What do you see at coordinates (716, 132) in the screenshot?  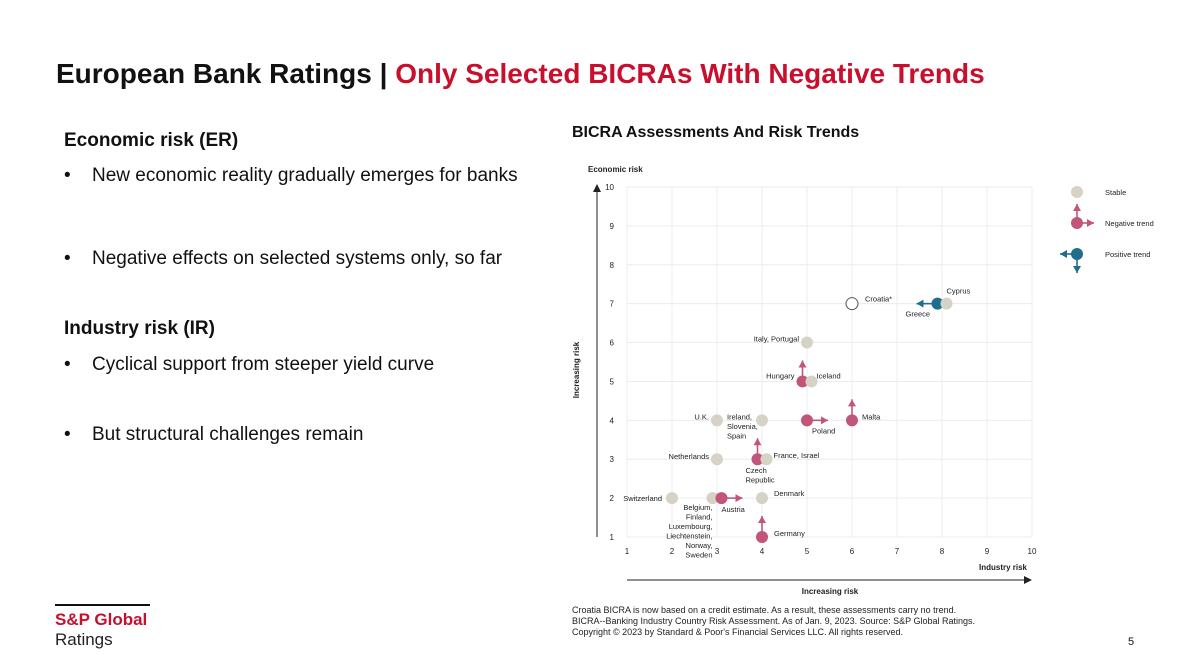 I see `chart-title: BICRA Assessments And Risk Trends` at bounding box center [716, 132].